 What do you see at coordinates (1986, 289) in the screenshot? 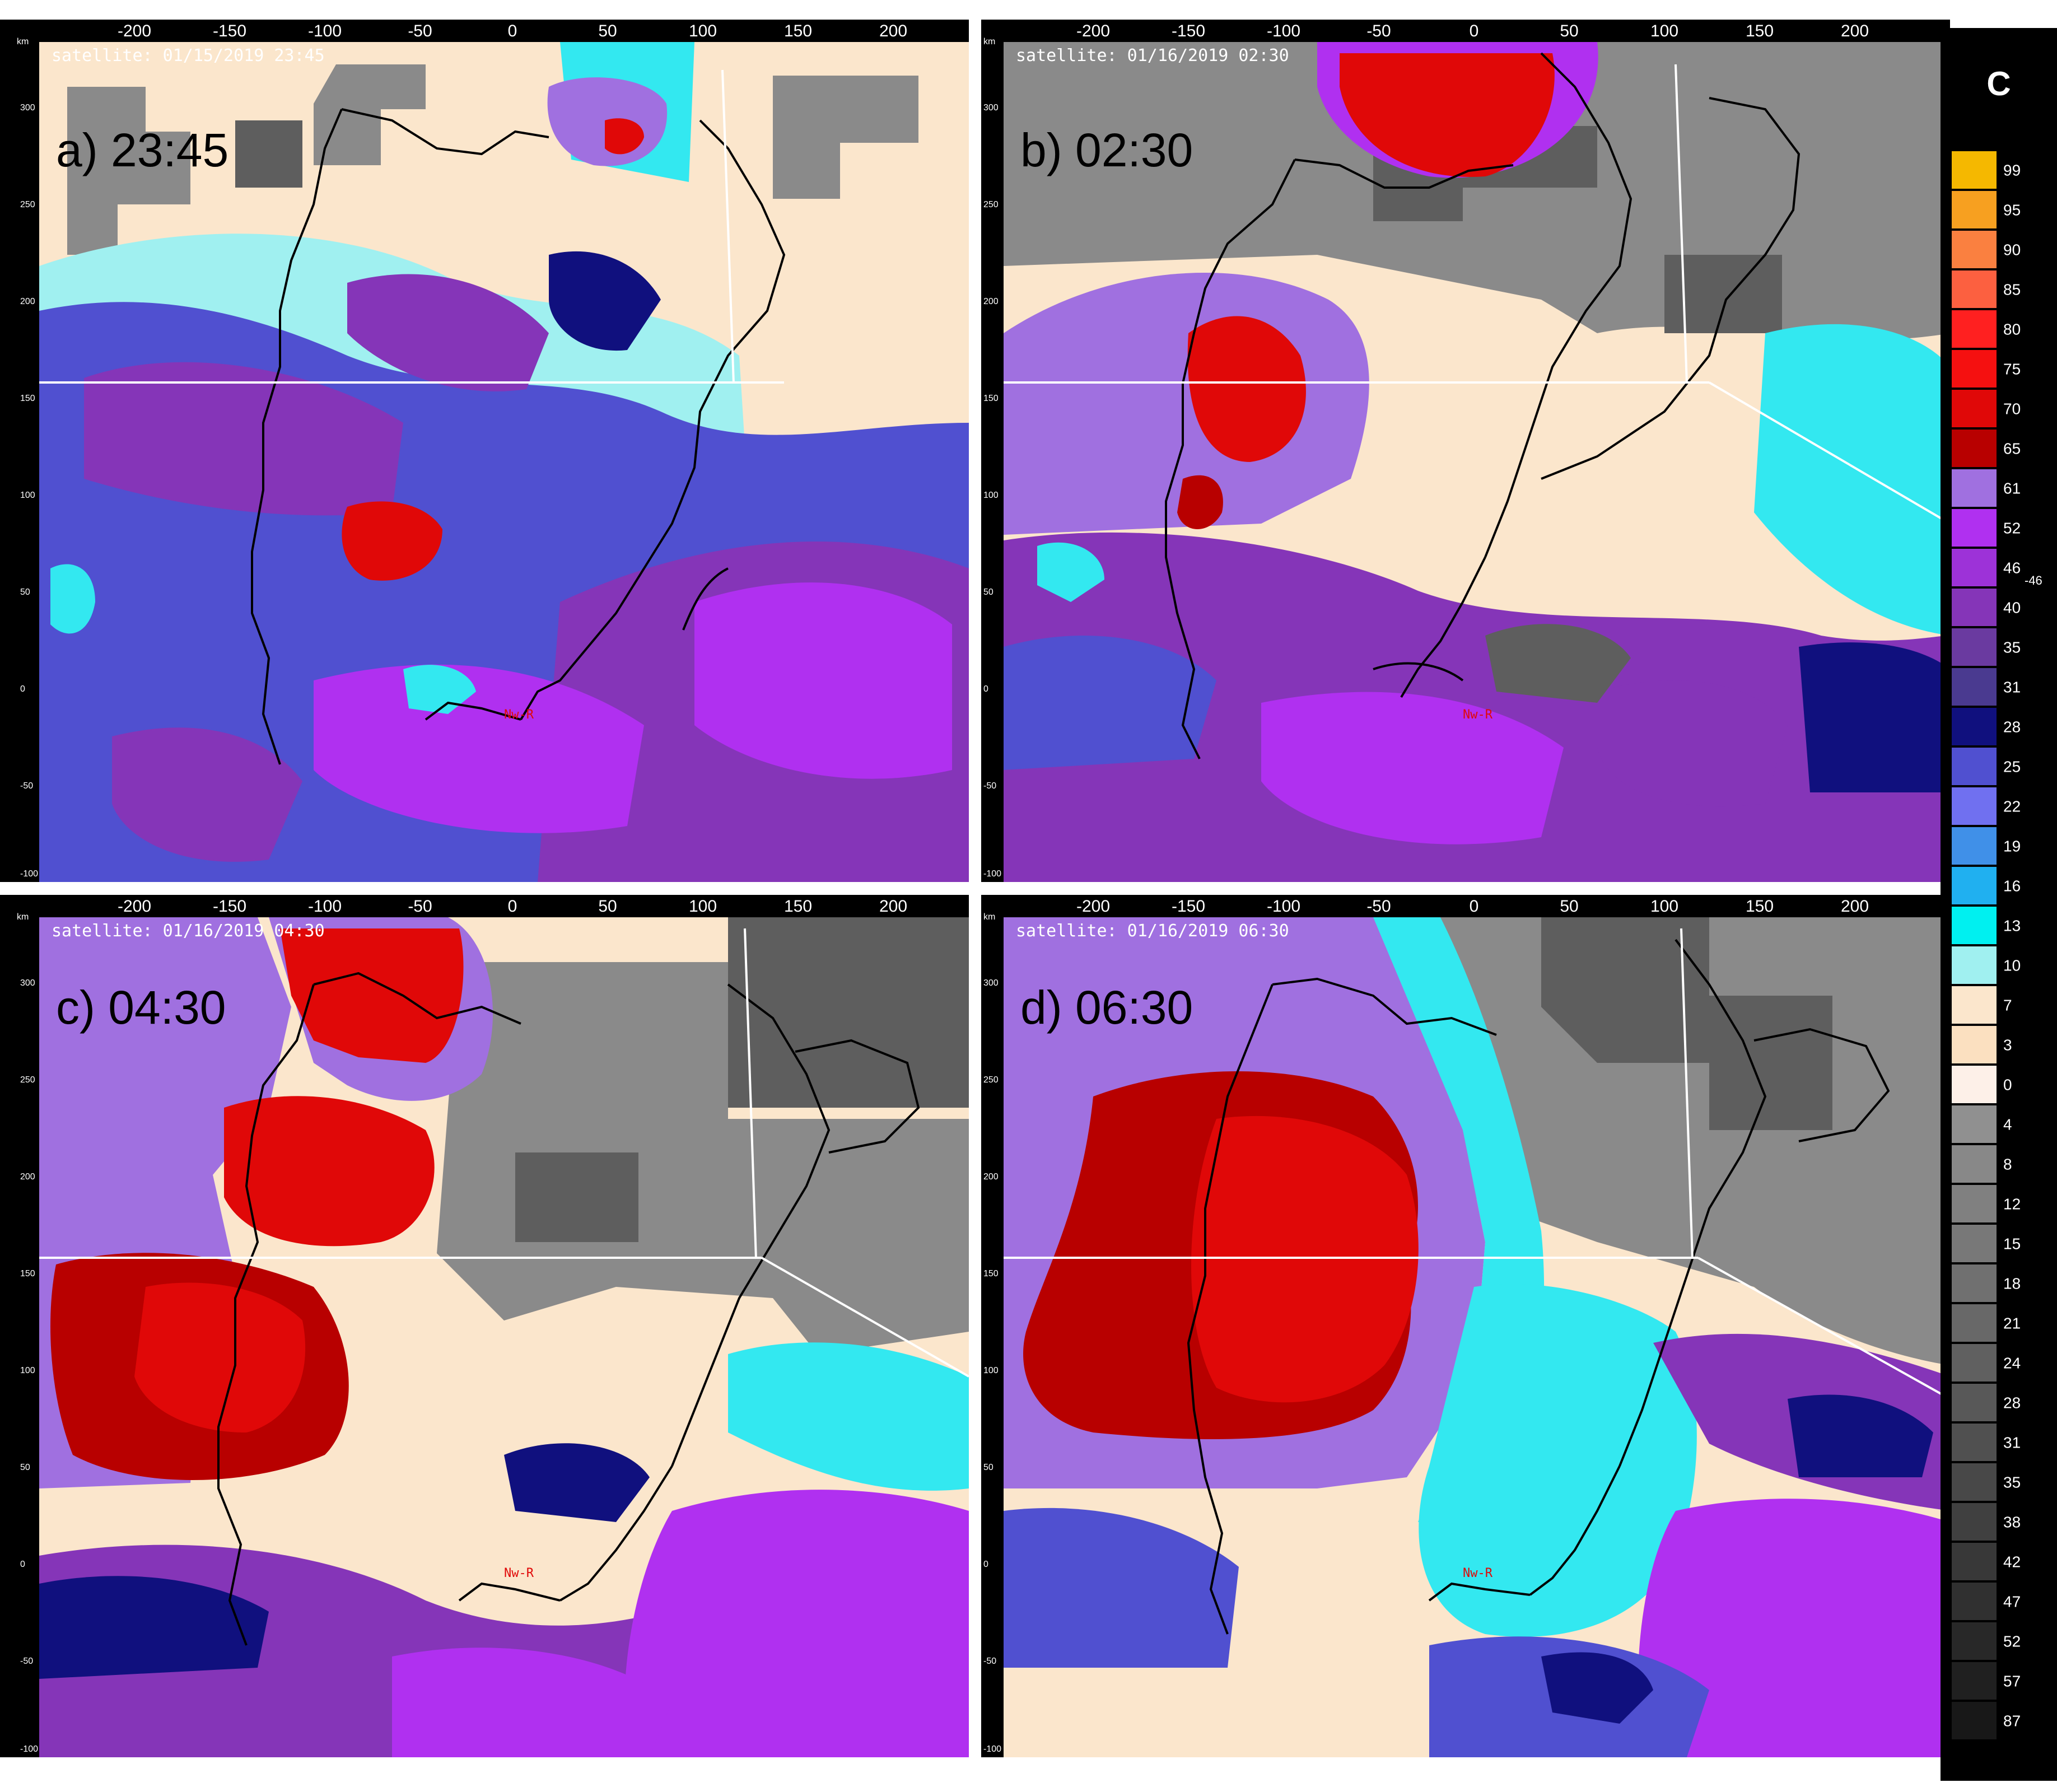
I see `colorbar-entry: 85` at bounding box center [1986, 289].